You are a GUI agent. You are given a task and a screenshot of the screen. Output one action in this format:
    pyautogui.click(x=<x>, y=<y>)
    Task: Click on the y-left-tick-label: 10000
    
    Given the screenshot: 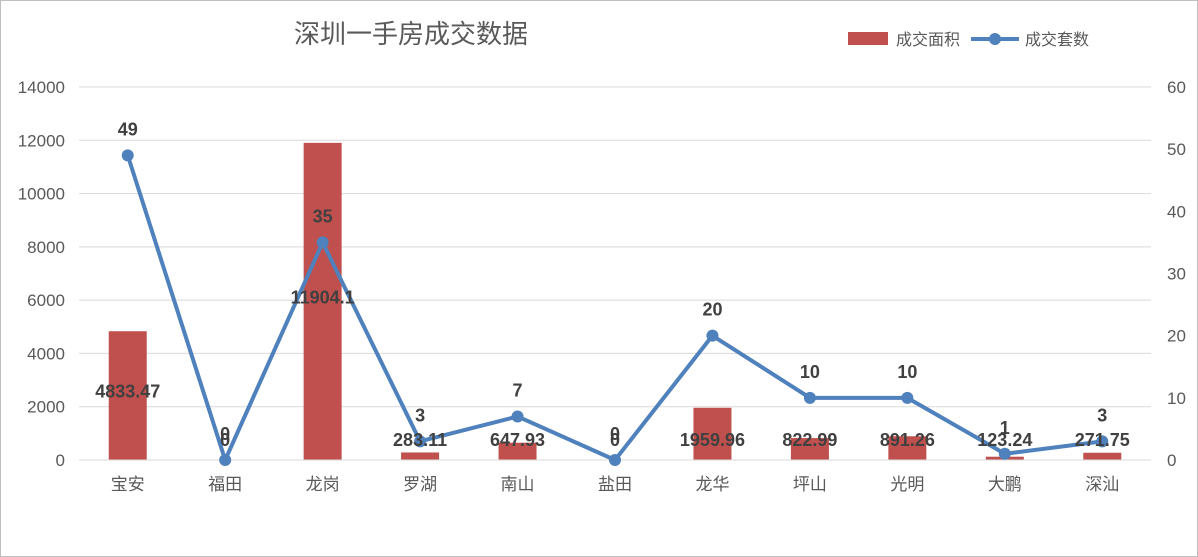 What is the action you would take?
    pyautogui.click(x=41, y=194)
    